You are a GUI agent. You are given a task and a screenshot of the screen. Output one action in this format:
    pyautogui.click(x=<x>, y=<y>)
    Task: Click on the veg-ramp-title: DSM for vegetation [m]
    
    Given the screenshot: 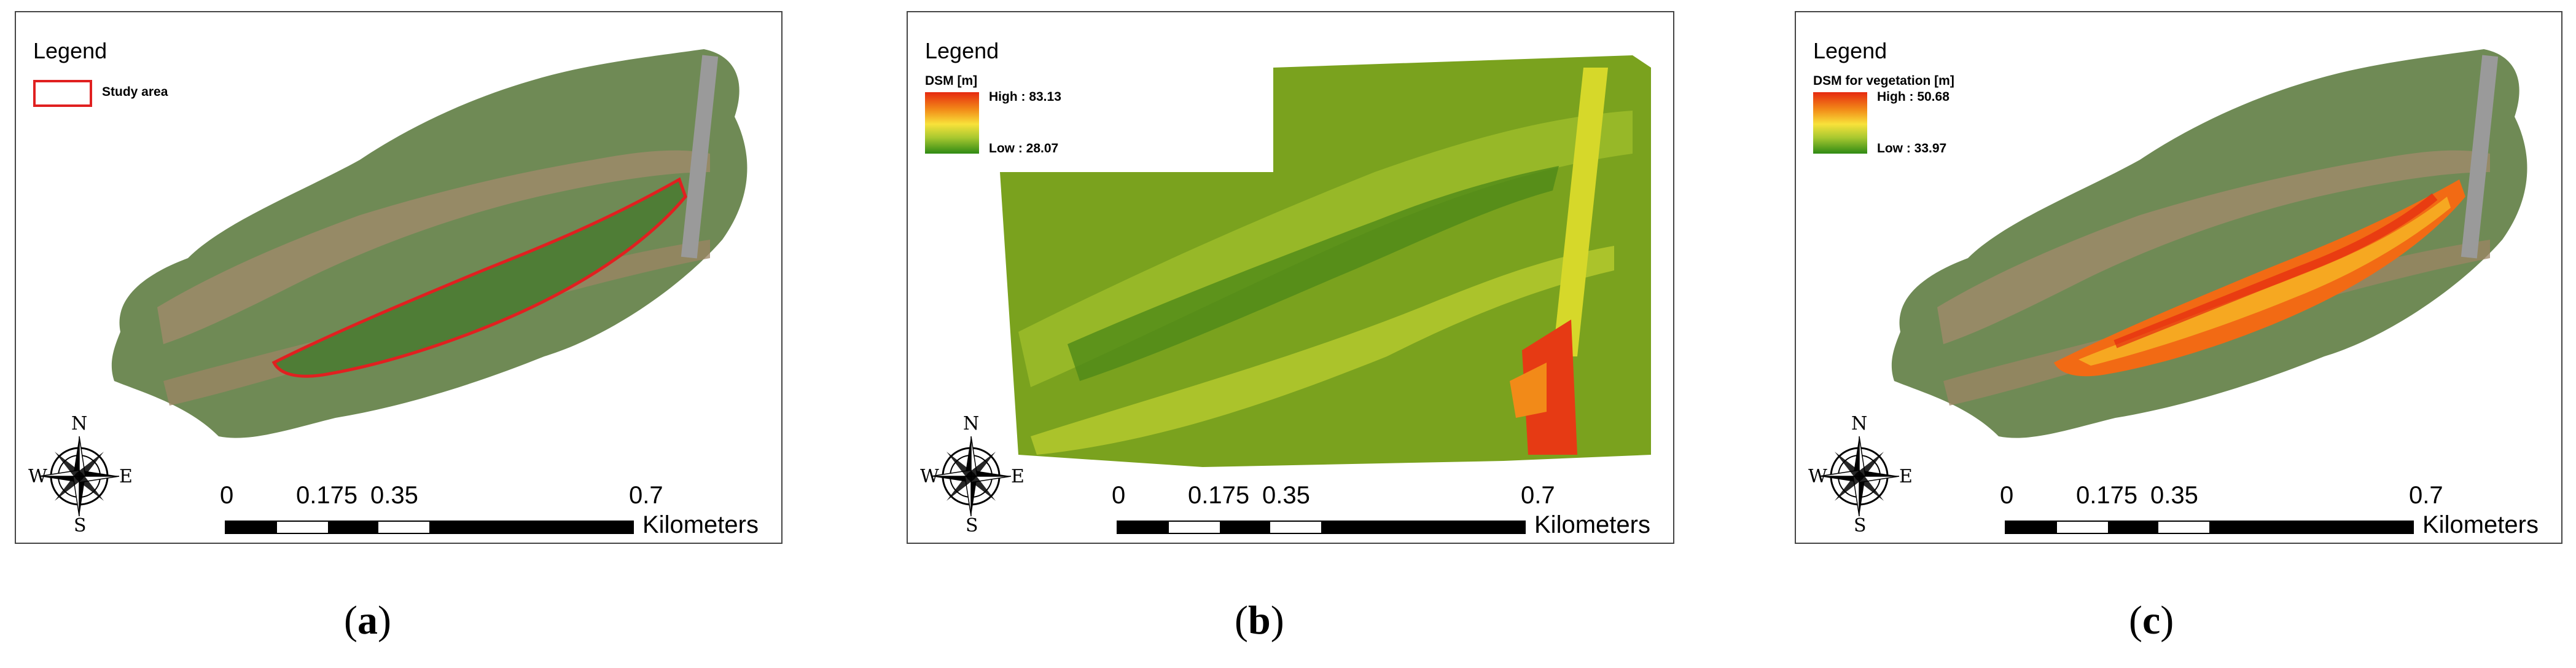 What is the action you would take?
    pyautogui.click(x=1883, y=81)
    